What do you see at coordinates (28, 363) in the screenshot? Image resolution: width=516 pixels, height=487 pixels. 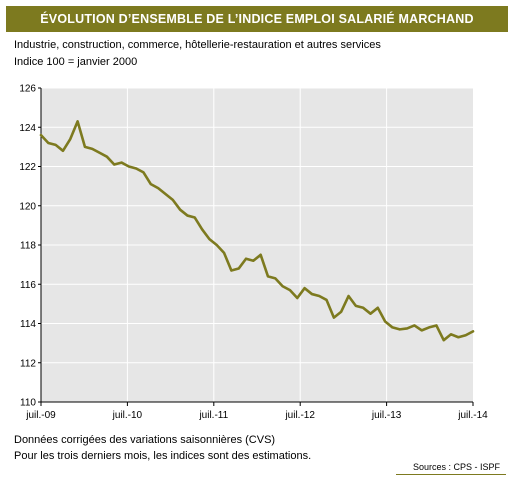 I see `y-tick-label: 112` at bounding box center [28, 363].